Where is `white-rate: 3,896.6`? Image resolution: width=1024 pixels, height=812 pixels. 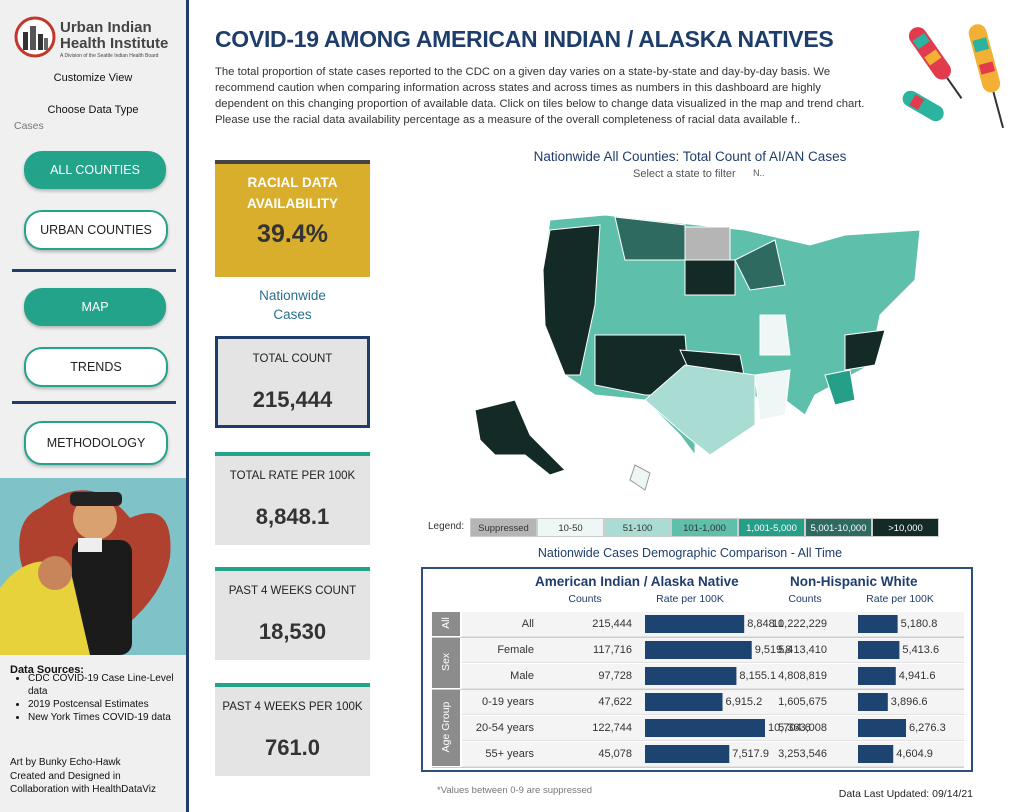
white-rate: 3,896.6 is located at coordinates (909, 702).